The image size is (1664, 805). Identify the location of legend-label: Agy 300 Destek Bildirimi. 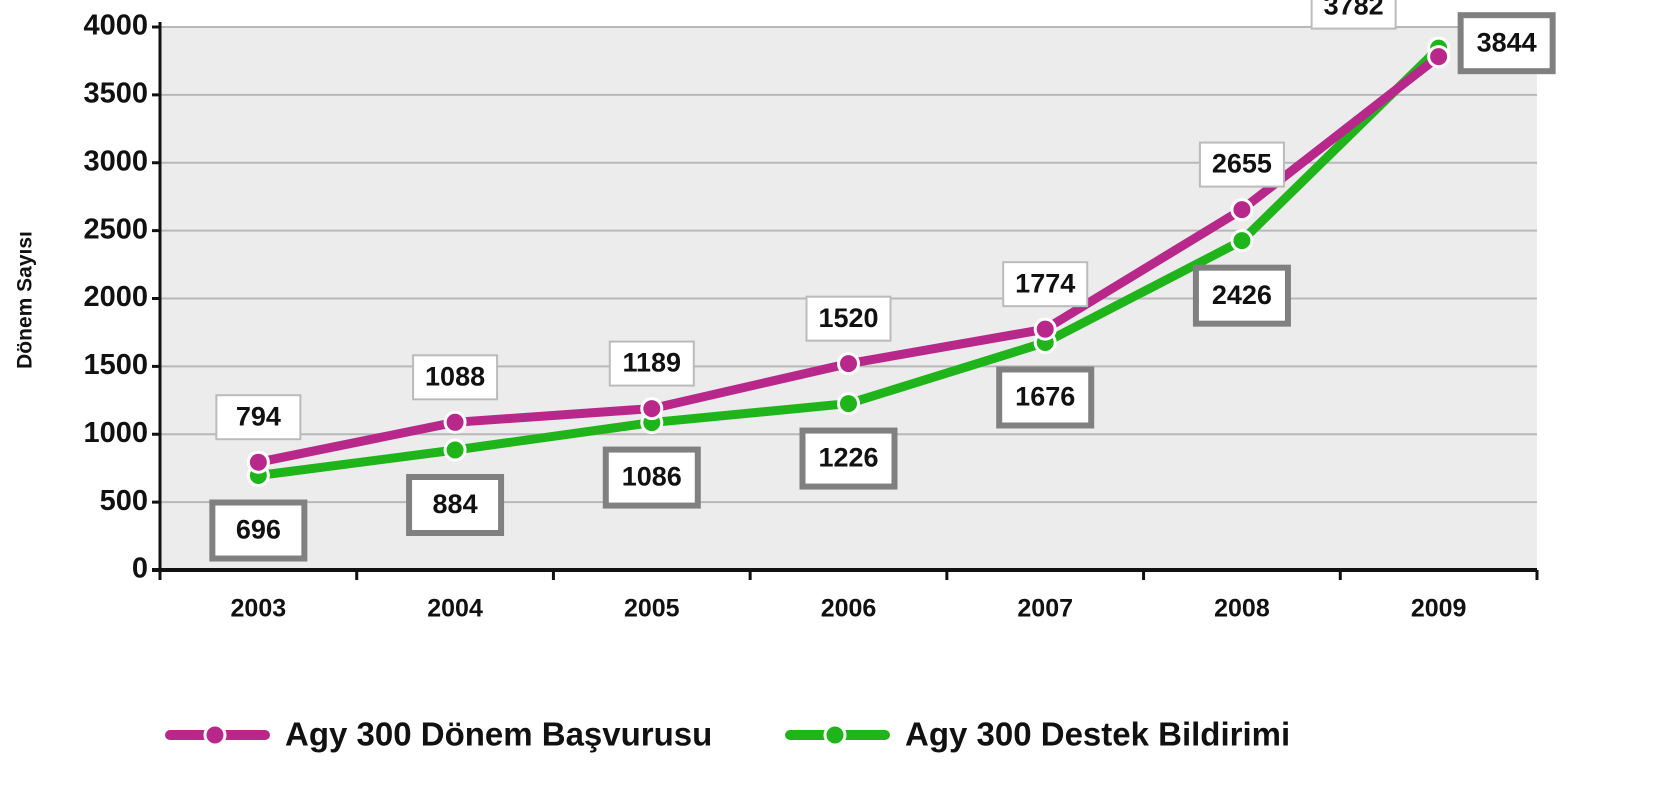
(1097, 734).